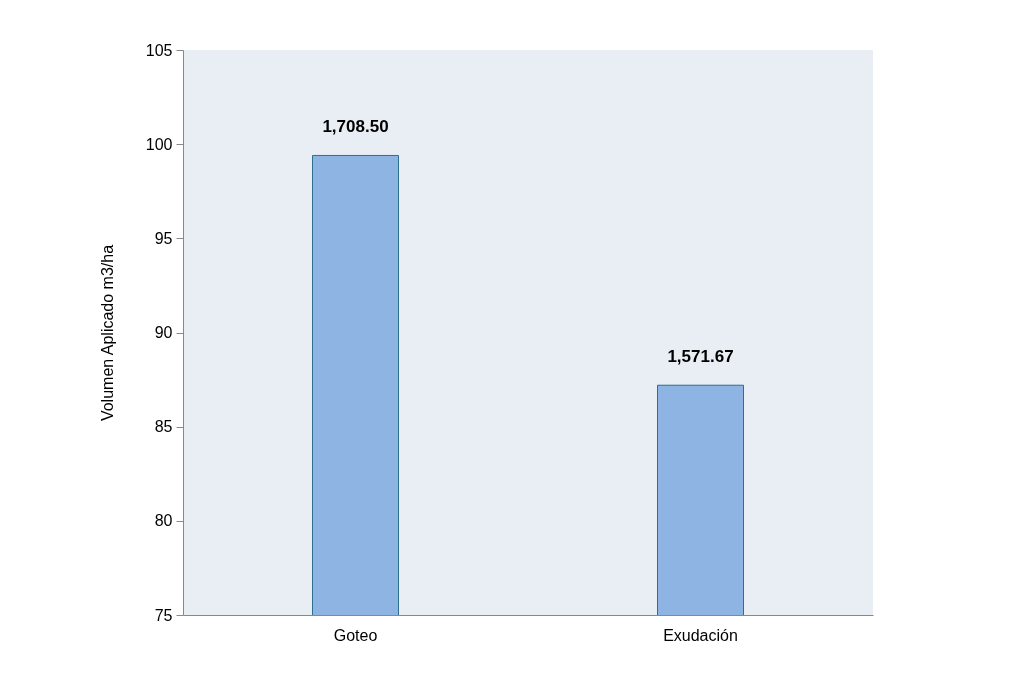 The height and width of the screenshot is (691, 1009). What do you see at coordinates (700, 635) in the screenshot?
I see `x-tick-label: Exudación` at bounding box center [700, 635].